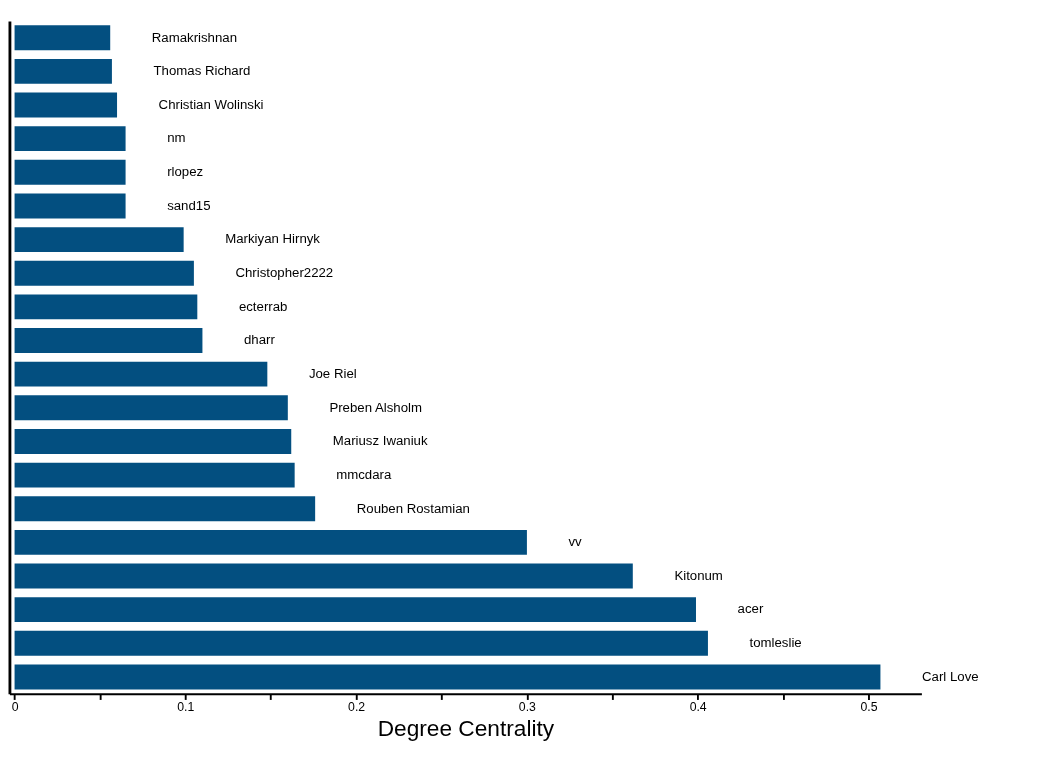  Describe the element at coordinates (775, 643) in the screenshot. I see `y-tick-label: tomleslie` at that location.